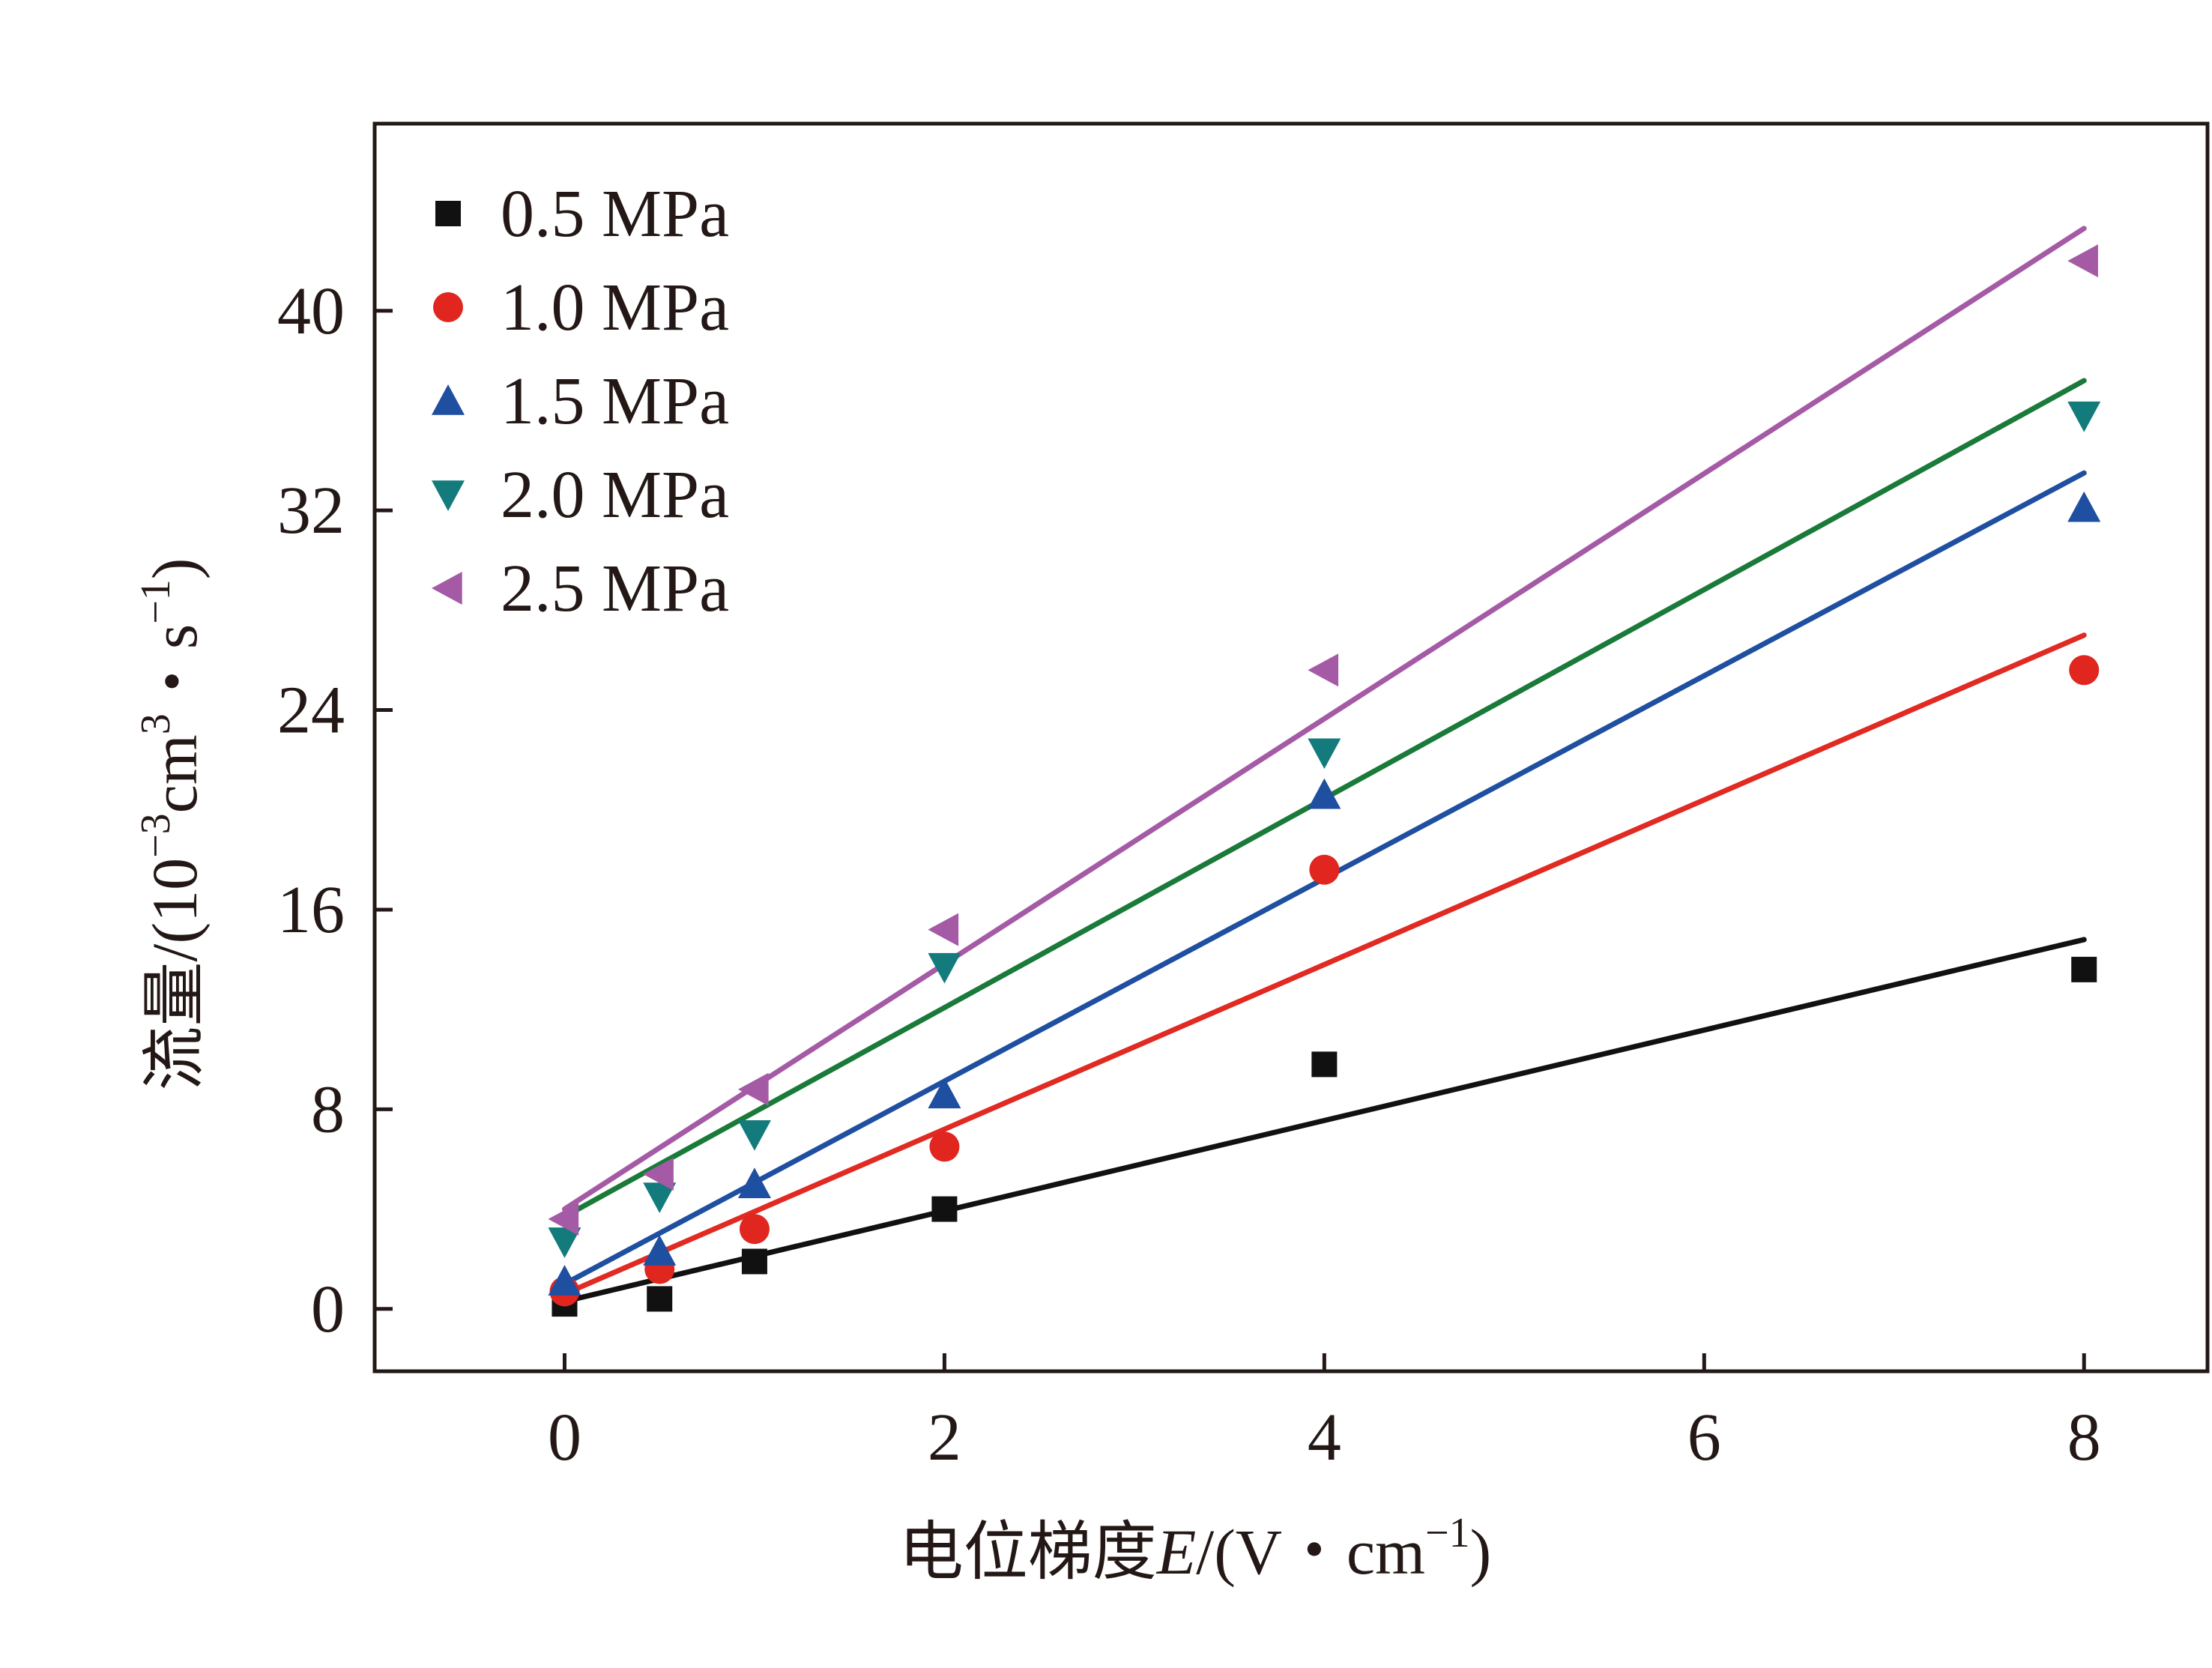 This screenshot has width=2212, height=1668. Describe the element at coordinates (754, 1261) in the screenshot. I see `data-point-s0-p2` at that location.